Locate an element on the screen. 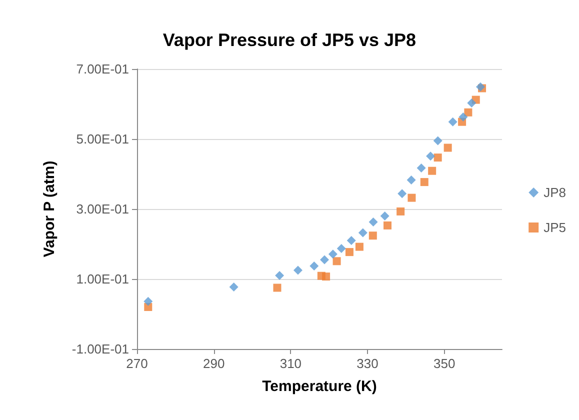 The height and width of the screenshot is (420, 579). x-axis-title: Temperature (K) is located at coordinates (319, 386).